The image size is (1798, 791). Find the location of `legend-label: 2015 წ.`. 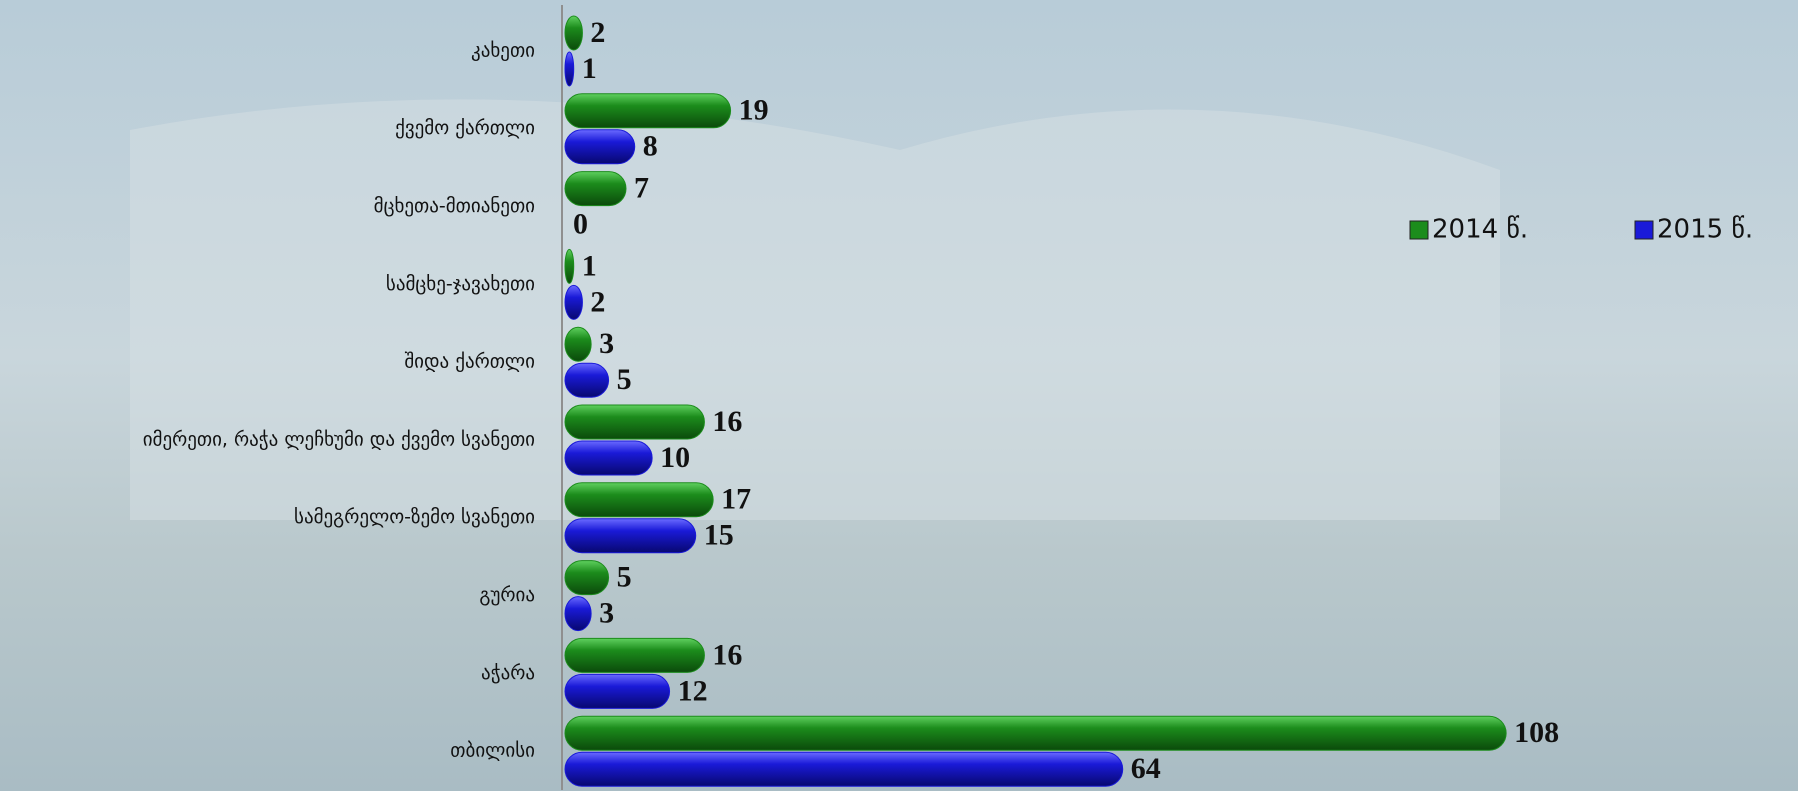

legend-label: 2015 წ. is located at coordinates (1705, 230).